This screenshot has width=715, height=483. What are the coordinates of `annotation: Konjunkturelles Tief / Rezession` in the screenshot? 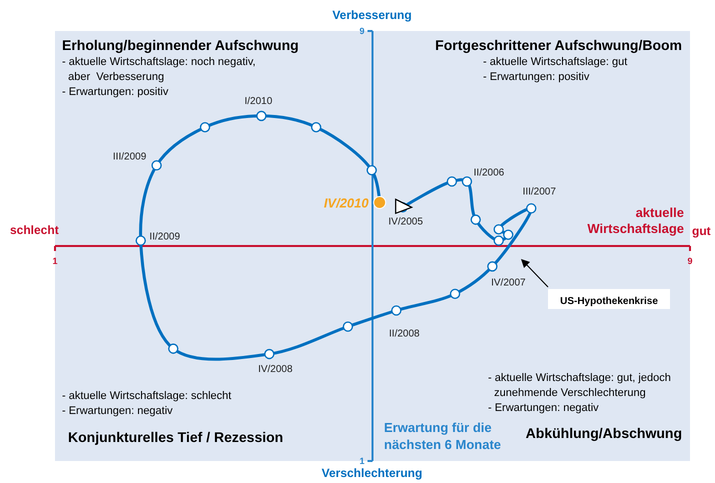 It's located at (176, 437).